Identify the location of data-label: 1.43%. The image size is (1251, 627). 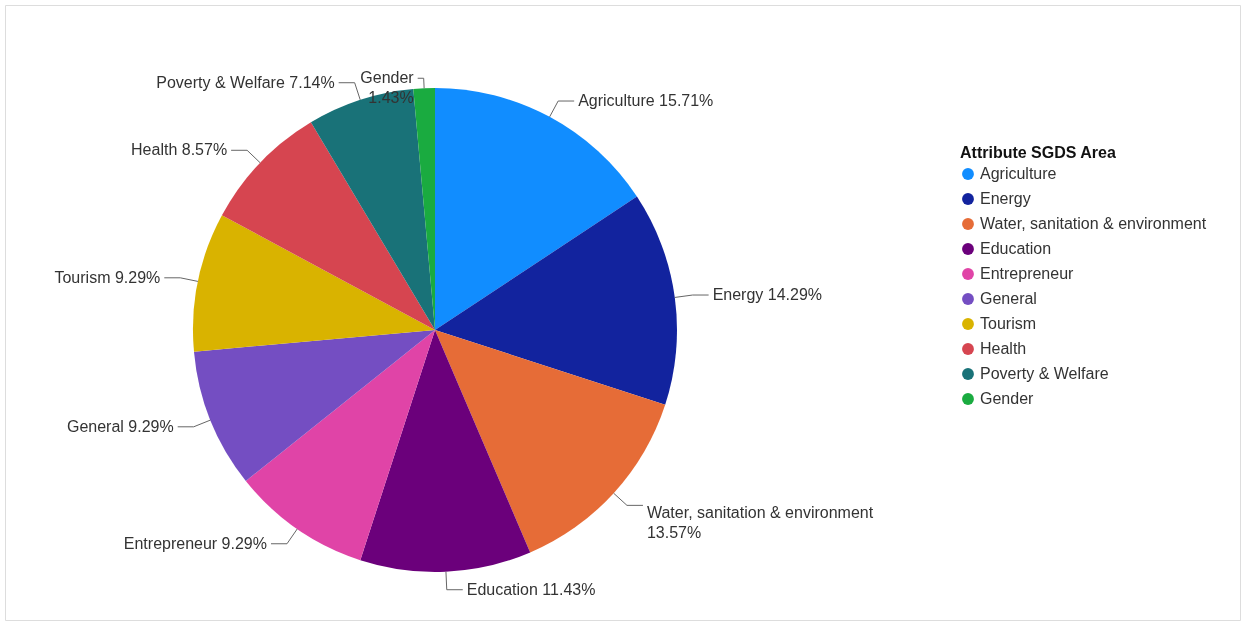
(391, 98).